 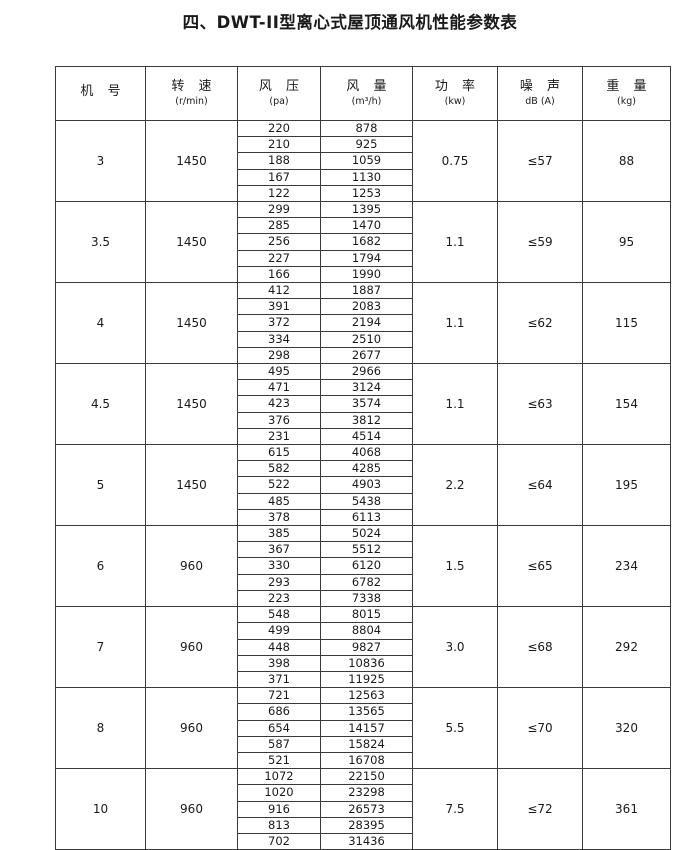 I want to click on cell-flow: 7338, so click(x=366, y=598).